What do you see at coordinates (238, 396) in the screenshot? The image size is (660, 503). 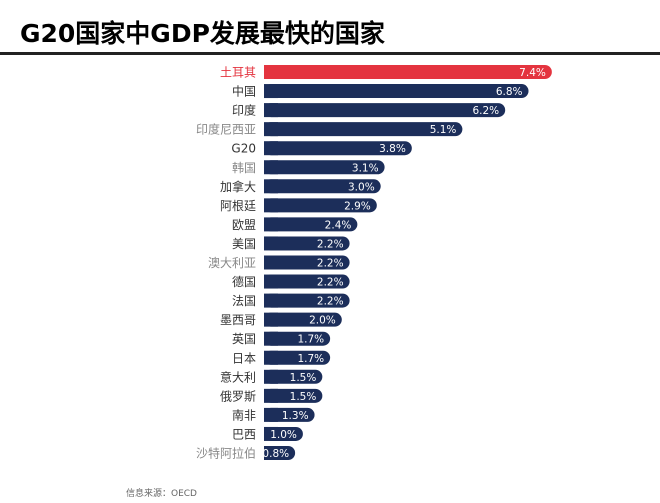 I see `category-label: 俄罗斯` at bounding box center [238, 396].